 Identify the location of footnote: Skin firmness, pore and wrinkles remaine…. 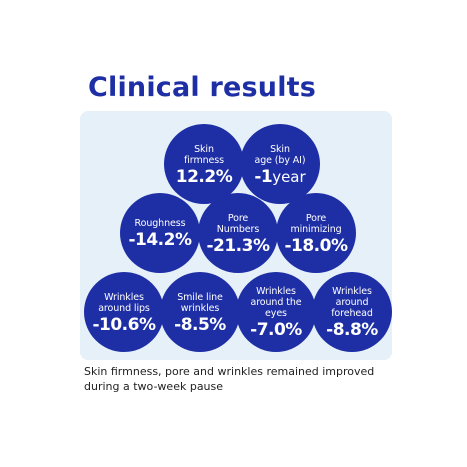
(229, 379).